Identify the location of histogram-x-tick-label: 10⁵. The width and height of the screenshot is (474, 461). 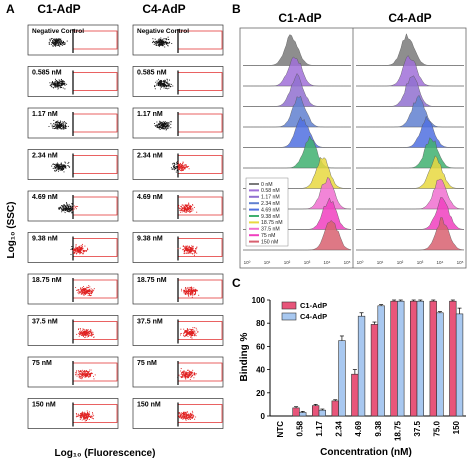
(460, 262).